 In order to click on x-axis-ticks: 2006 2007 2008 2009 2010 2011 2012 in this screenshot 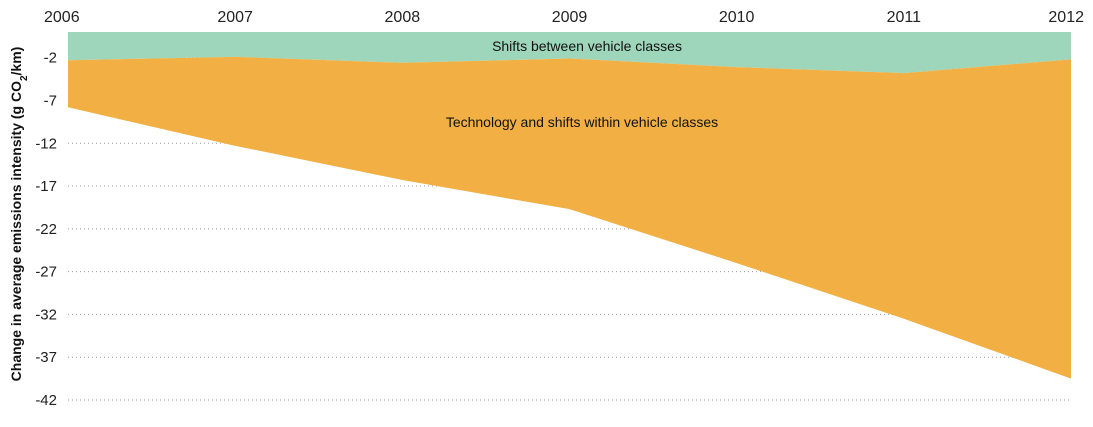, I will do `click(564, 17)`.